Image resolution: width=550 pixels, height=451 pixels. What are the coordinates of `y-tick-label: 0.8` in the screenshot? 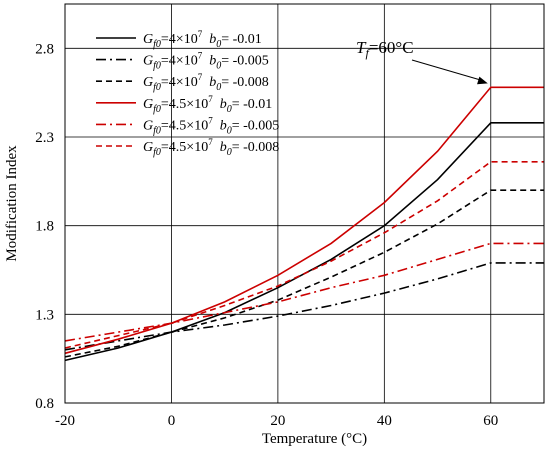 It's located at (44, 404).